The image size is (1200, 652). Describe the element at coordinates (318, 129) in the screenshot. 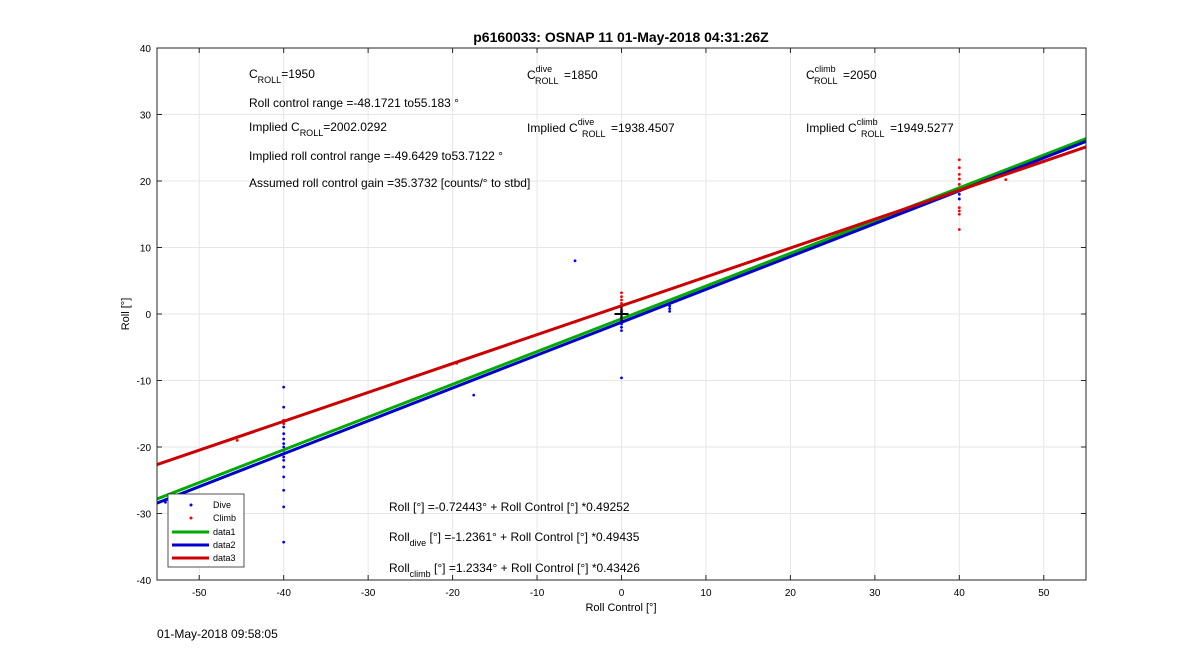

I see `implied-c-roll-annotation: Implied CROLL=2002.0292` at that location.